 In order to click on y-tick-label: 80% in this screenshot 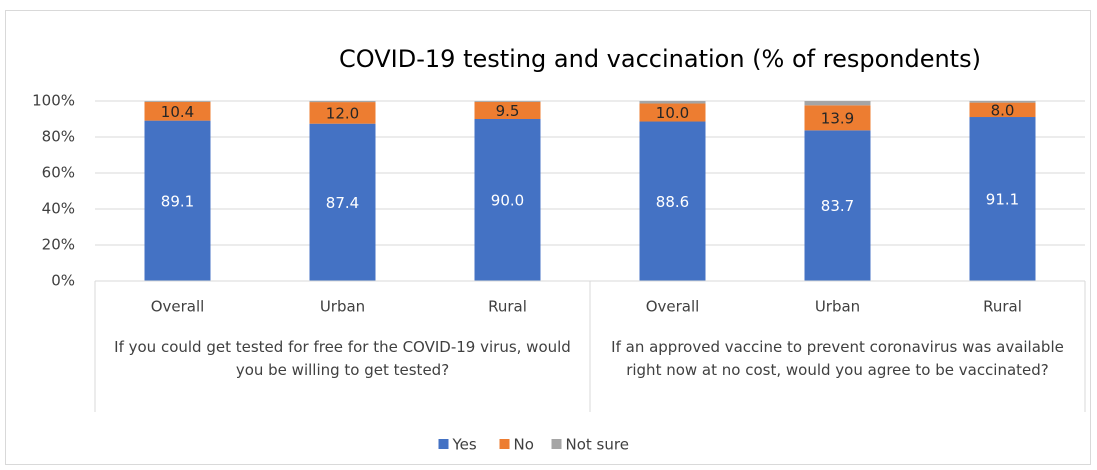, I will do `click(58, 137)`.